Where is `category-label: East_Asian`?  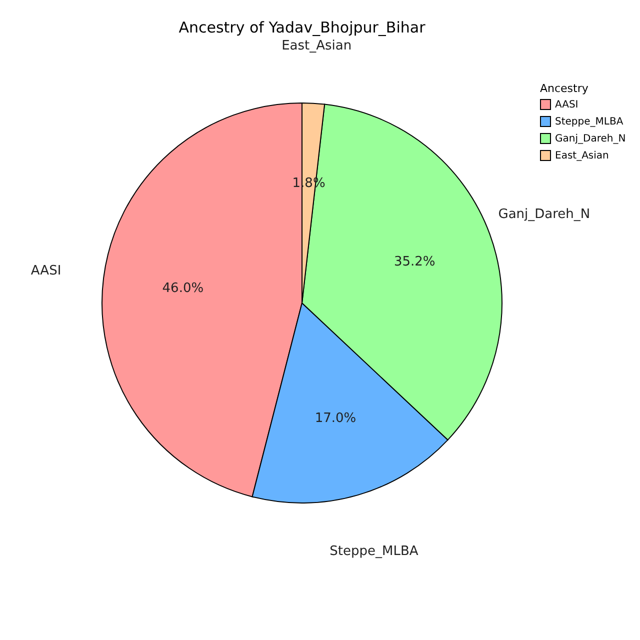 category-label: East_Asian is located at coordinates (317, 46).